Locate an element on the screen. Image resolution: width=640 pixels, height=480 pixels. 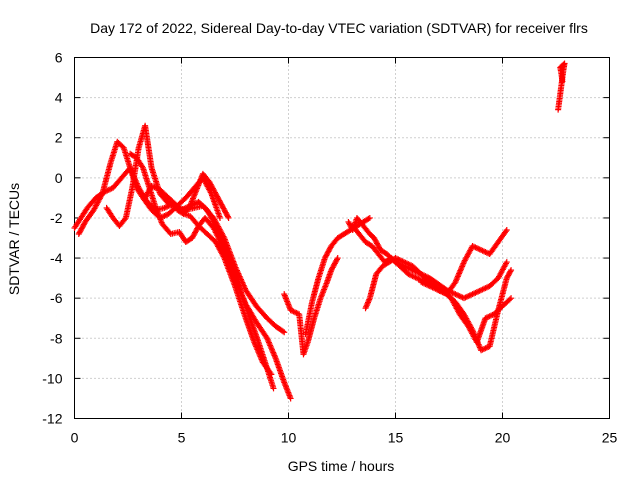
x-tick-label: 15 is located at coordinates (396, 438).